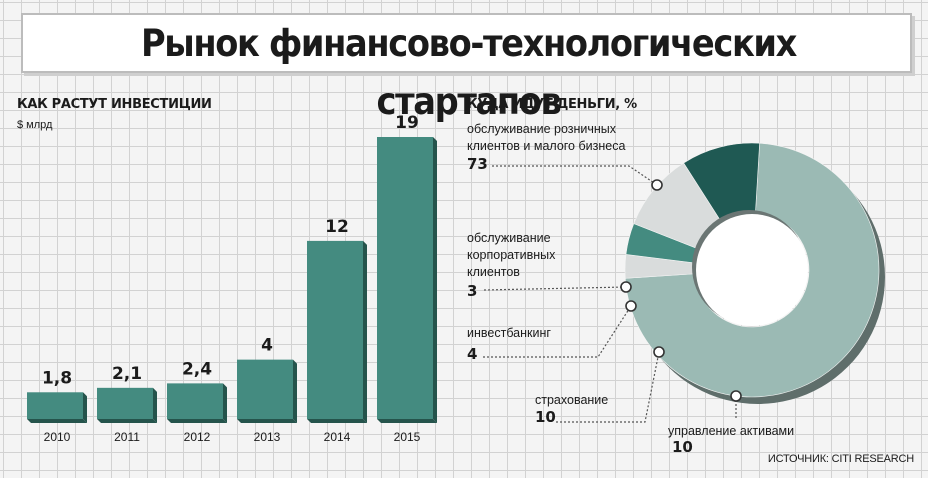 This screenshot has width=928, height=478. What do you see at coordinates (472, 291) in the screenshot?
I see `value-corporate: 3` at bounding box center [472, 291].